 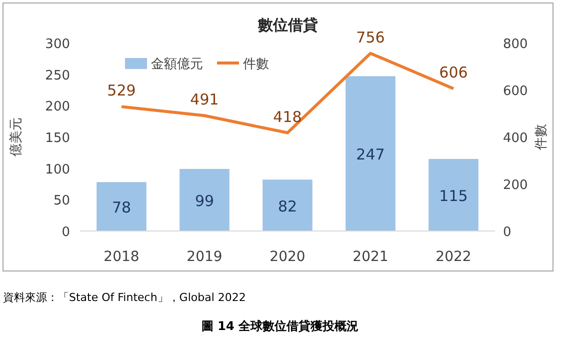 What do you see at coordinates (541, 137) in the screenshot?
I see `y2-axis-title: 件數` at bounding box center [541, 137].